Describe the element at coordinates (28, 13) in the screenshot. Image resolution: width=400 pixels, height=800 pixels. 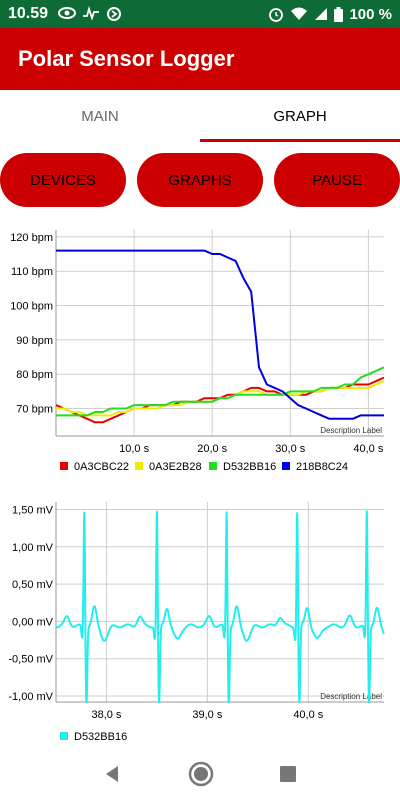
I see `status-time: 10.59` at that location.